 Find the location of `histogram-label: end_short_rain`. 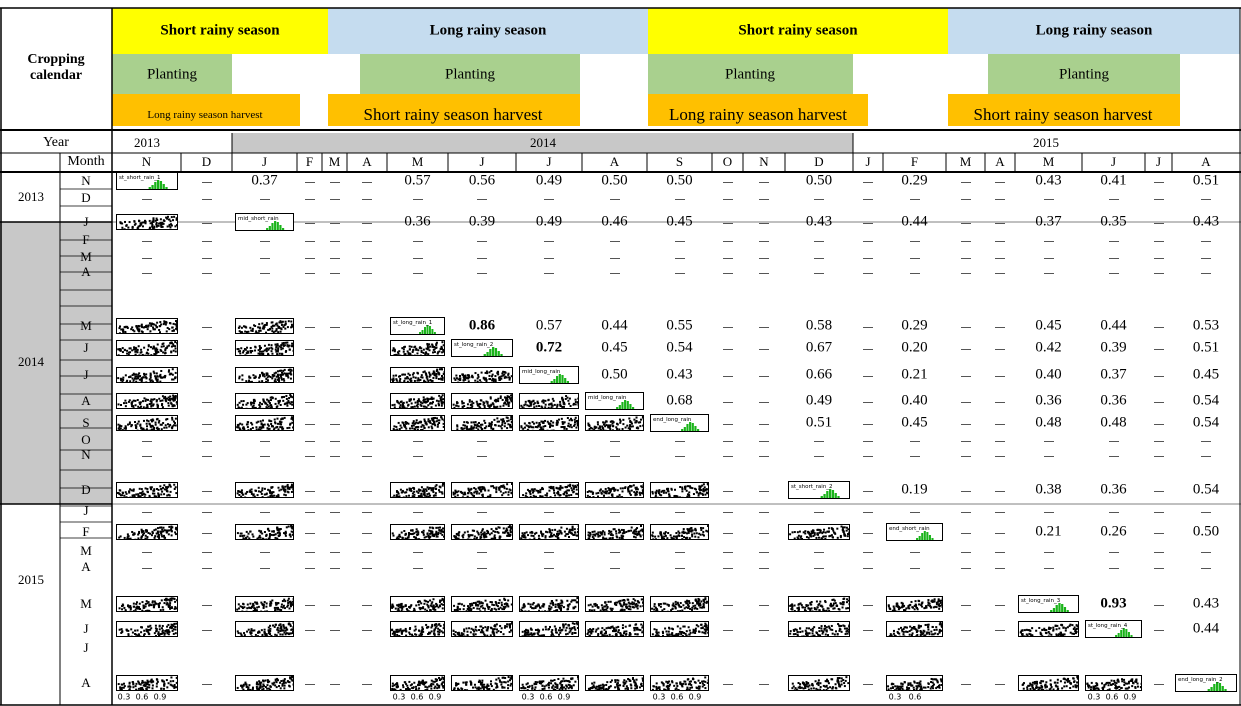

histogram-label: end_short_rain is located at coordinates (909, 529).